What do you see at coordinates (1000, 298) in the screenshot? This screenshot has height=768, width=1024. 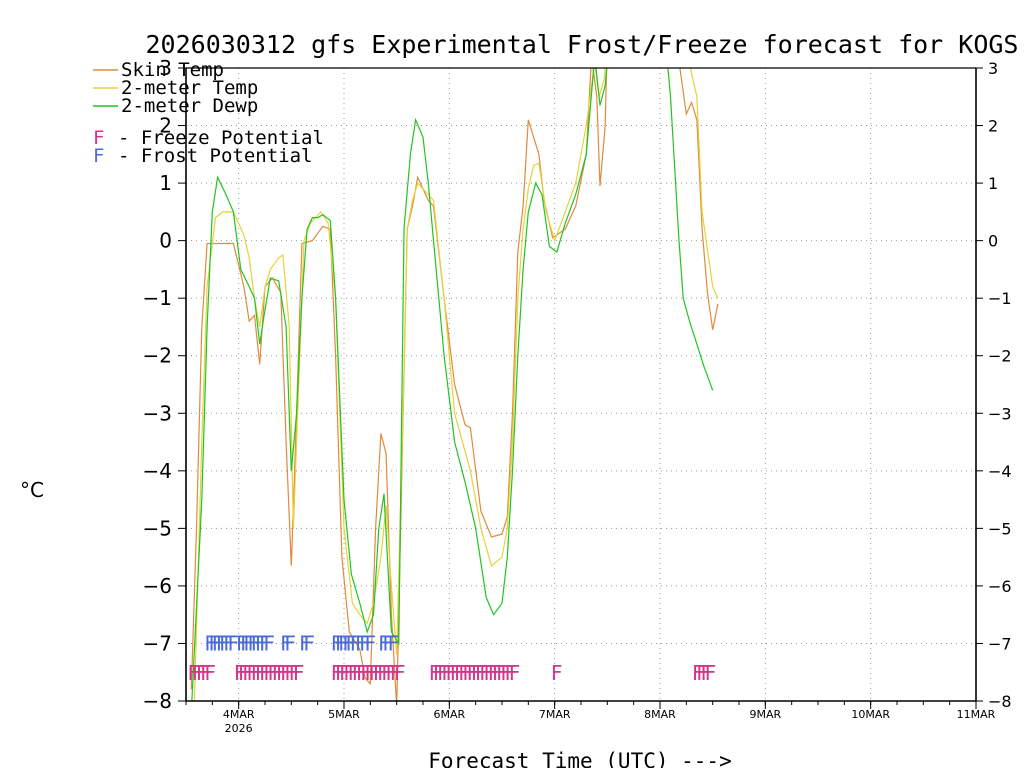 I see `y-tick-label-right: −1` at bounding box center [1000, 298].